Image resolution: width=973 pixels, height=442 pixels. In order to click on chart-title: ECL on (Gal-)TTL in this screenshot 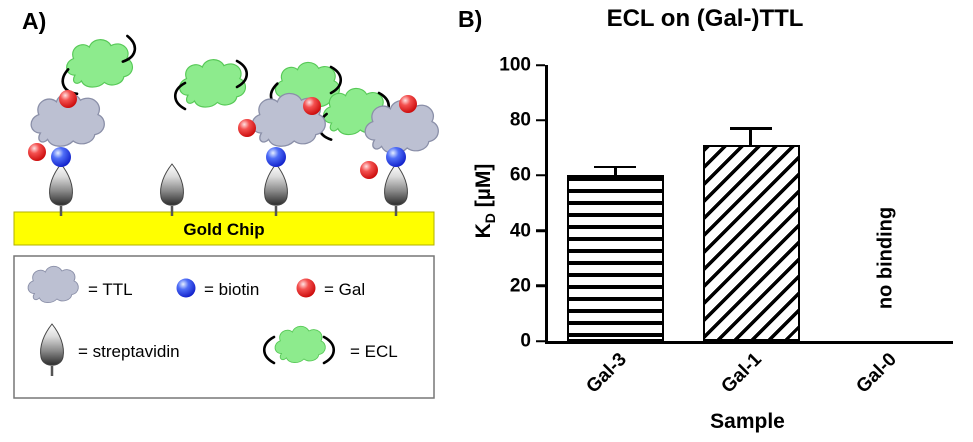, I will do `click(705, 18)`.